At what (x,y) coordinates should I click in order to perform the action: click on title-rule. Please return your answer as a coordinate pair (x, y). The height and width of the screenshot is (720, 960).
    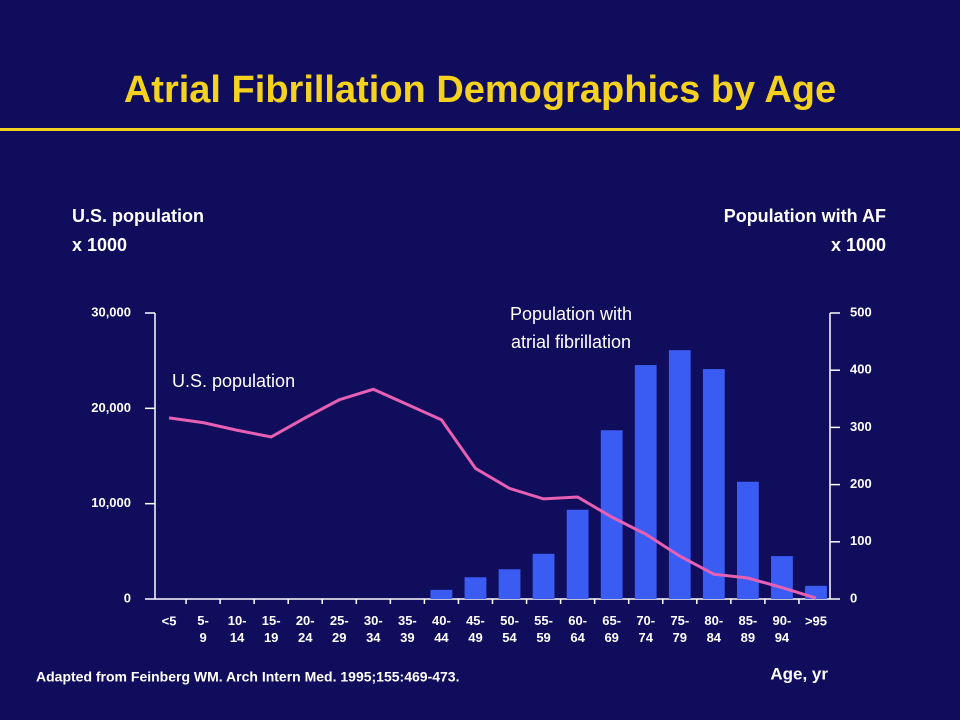
    Looking at the image, I should click on (480, 129).